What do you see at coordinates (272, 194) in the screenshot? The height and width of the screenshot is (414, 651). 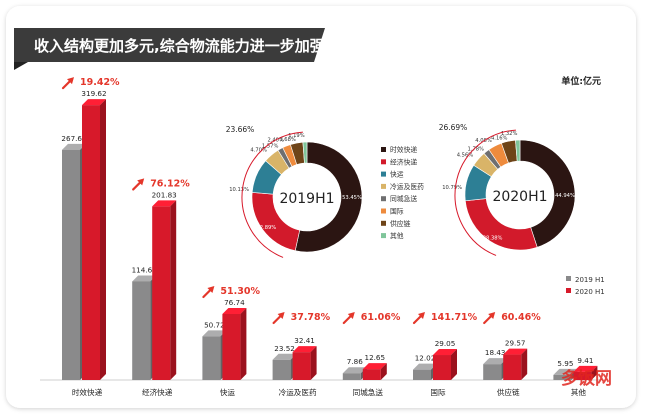 I see `donut-0-outer-arc` at bounding box center [272, 194].